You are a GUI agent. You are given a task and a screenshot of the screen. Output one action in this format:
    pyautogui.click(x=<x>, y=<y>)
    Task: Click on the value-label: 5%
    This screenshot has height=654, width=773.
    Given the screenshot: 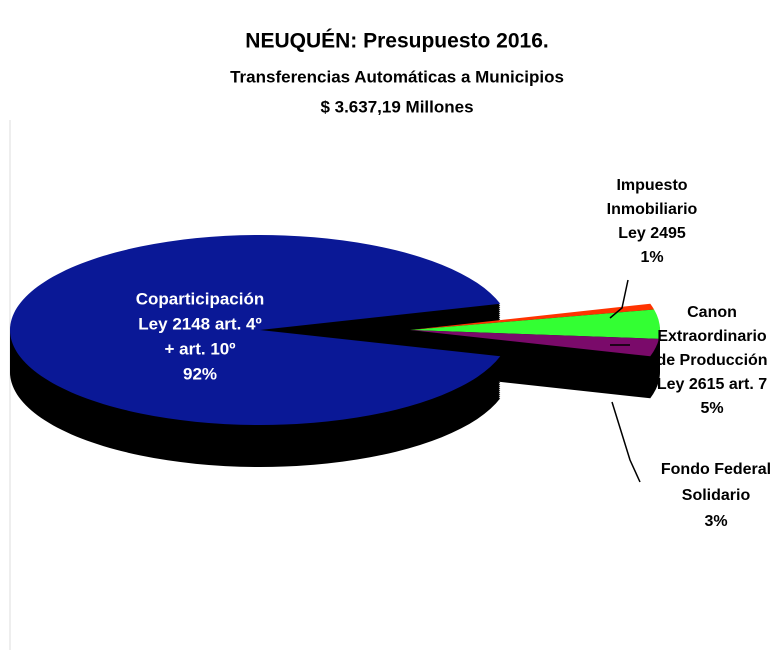 What is the action you would take?
    pyautogui.click(x=711, y=408)
    